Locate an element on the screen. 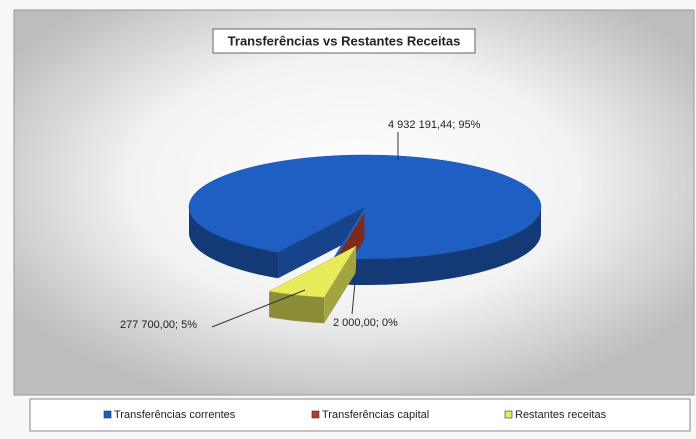  data-label: 2 000,00; 0% is located at coordinates (365, 323).